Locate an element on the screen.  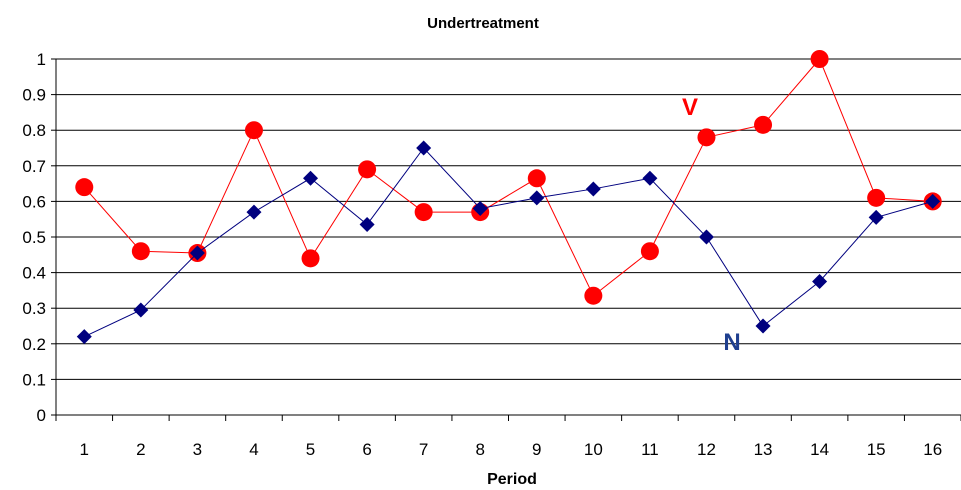
x-tick-label: 2 is located at coordinates (140, 449).